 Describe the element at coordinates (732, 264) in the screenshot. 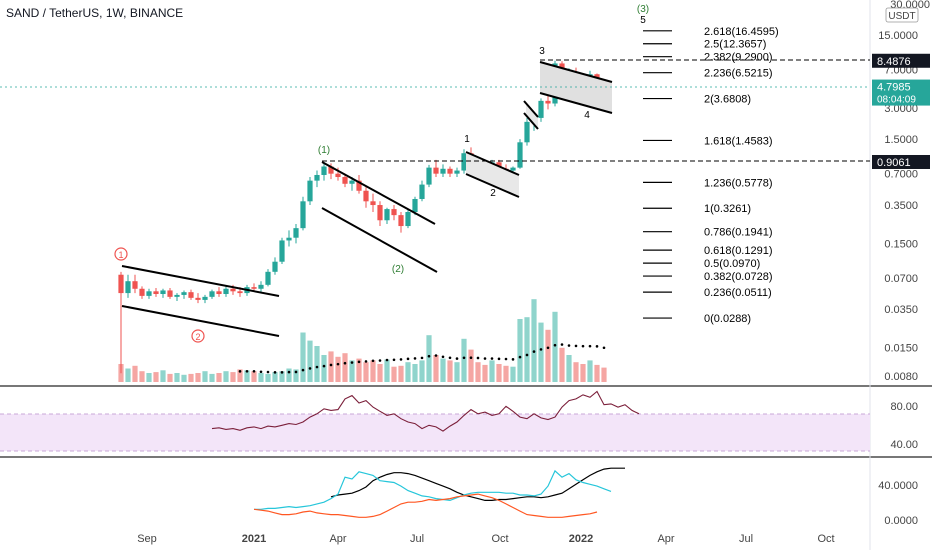

I see `fib-level-label: 0.5(0.0970)` at that location.